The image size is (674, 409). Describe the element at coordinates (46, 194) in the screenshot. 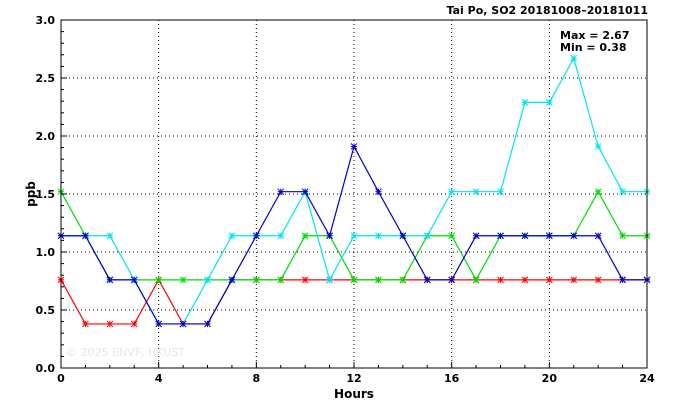

I see `y-tick-label: 1.5` at that location.